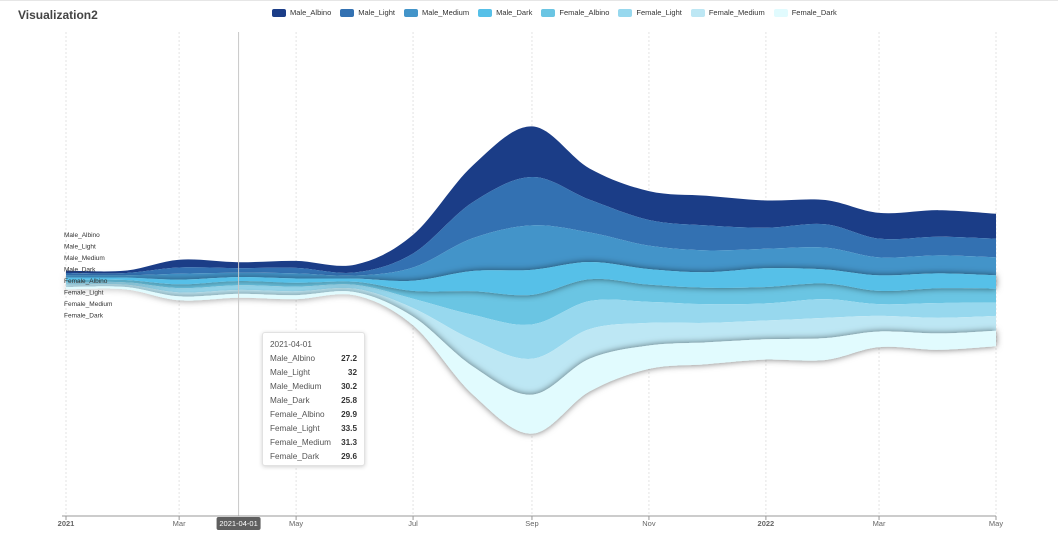 This screenshot has width=1058, height=539. What do you see at coordinates (88, 304) in the screenshot?
I see `stream-label: Female_Medium` at bounding box center [88, 304].